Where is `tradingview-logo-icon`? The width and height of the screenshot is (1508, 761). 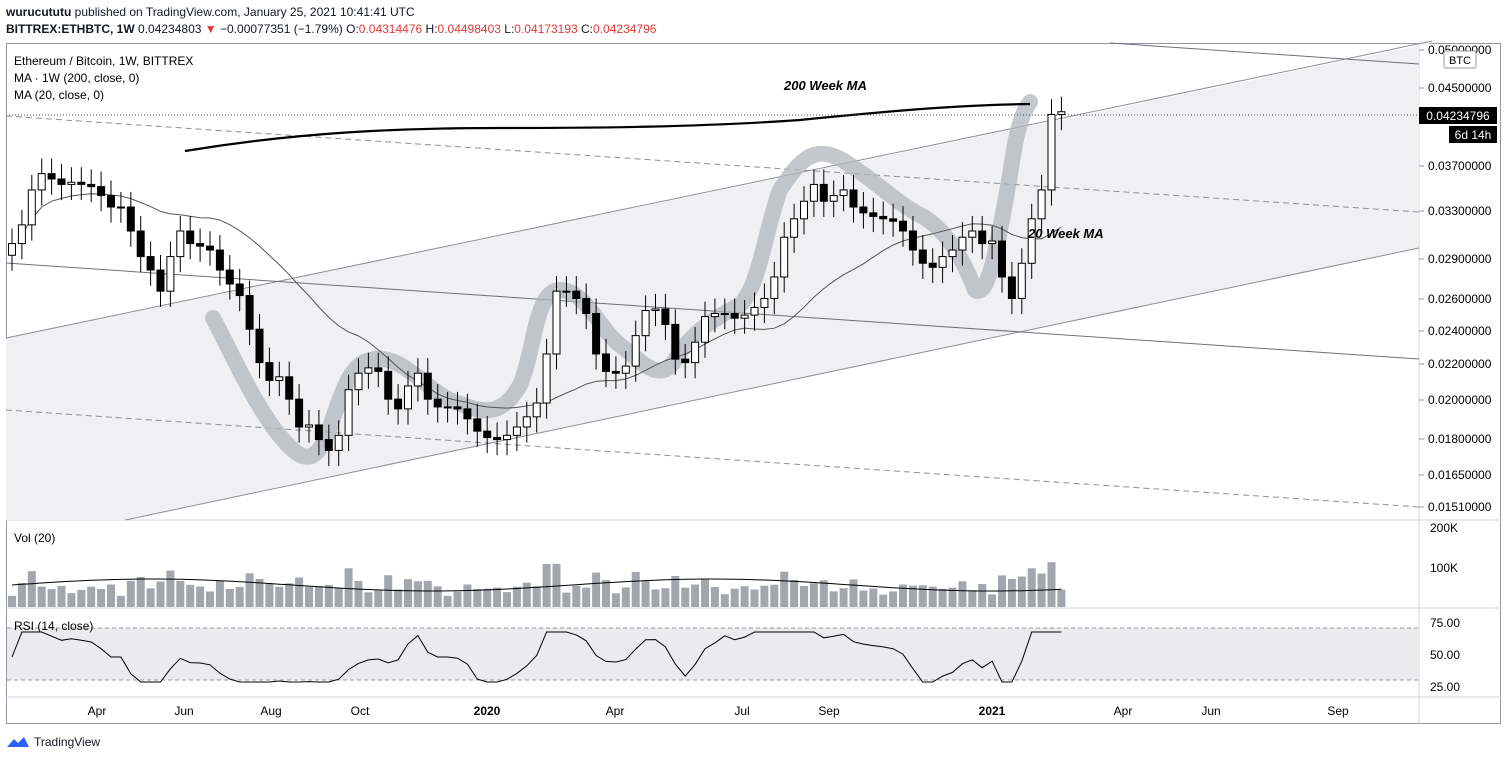
tradingview-logo-icon is located at coordinates (18, 742).